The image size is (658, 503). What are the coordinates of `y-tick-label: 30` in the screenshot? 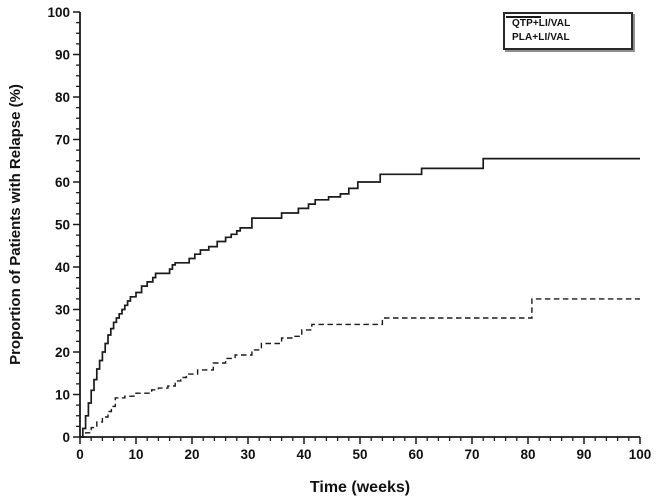 It's located at (62, 309).